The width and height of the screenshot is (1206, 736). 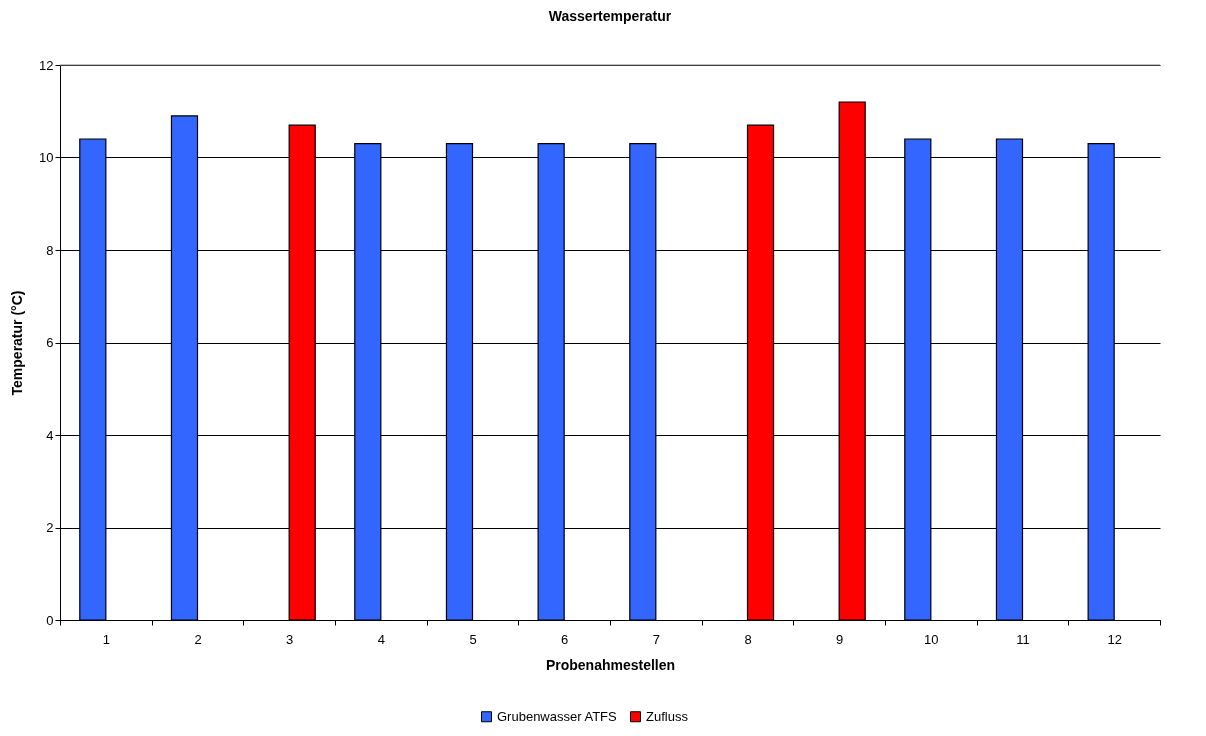 What do you see at coordinates (840, 639) in the screenshot?
I see `x-tick-label: 9` at bounding box center [840, 639].